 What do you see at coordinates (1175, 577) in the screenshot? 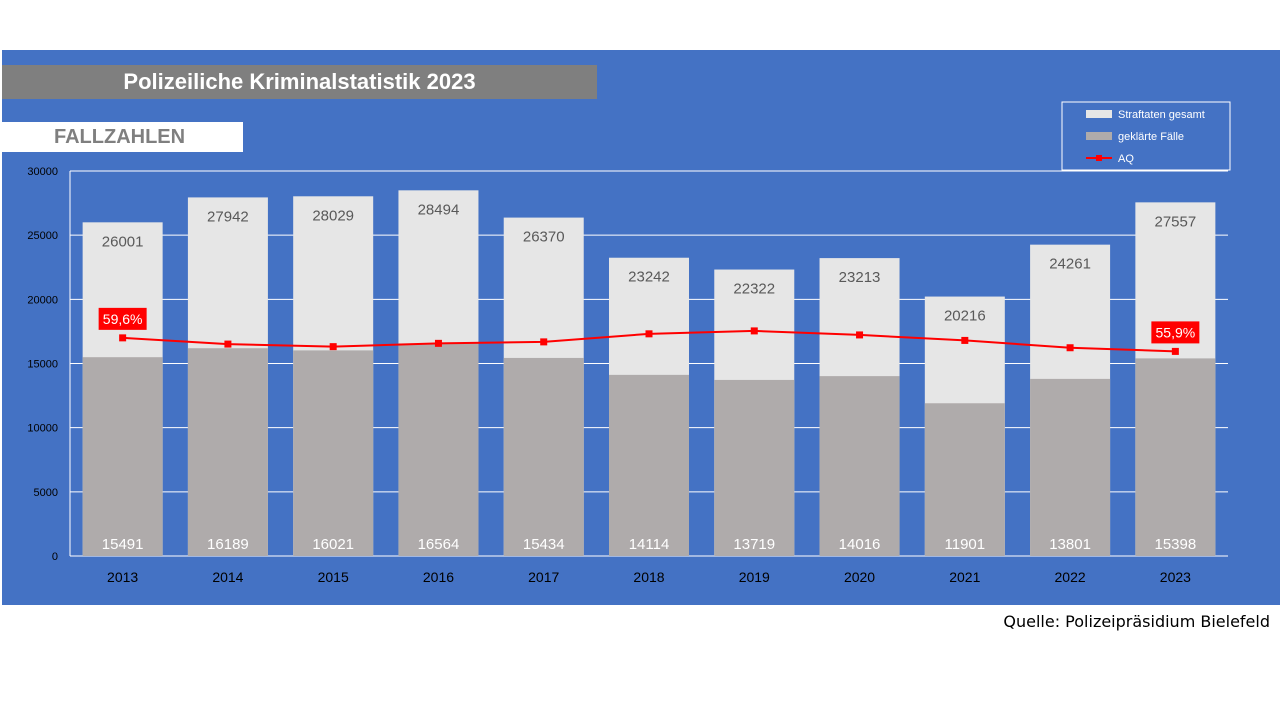
I see `x-tick-label: 2023` at bounding box center [1175, 577].